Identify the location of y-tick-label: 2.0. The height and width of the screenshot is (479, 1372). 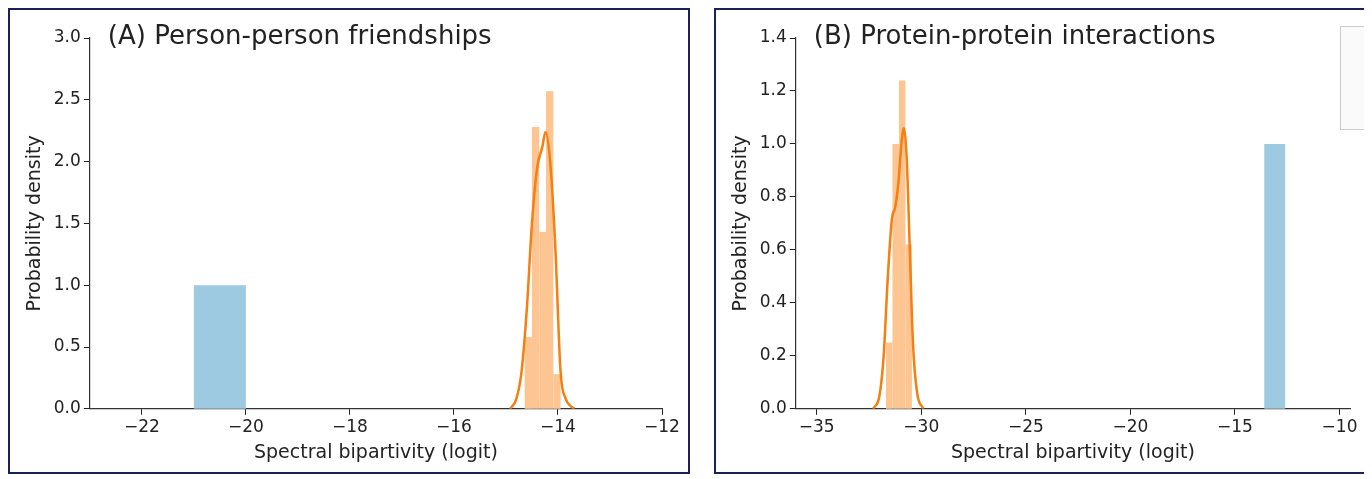
(67, 160).